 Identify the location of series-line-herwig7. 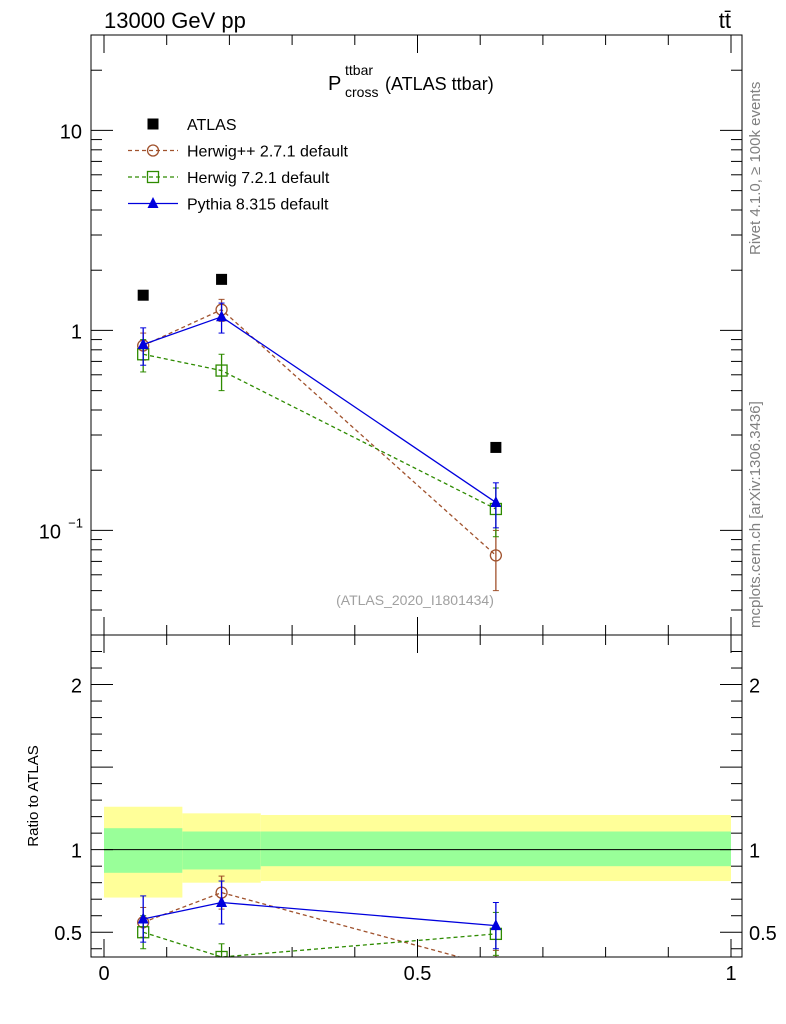
(320, 431).